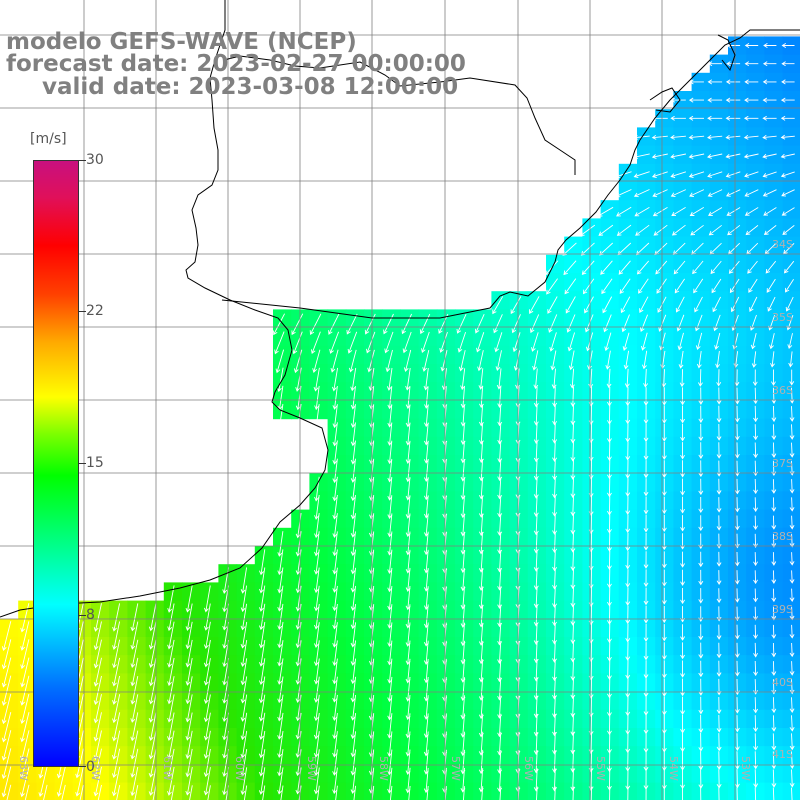  I want to click on longitude-label: 59W, so click(311, 768).